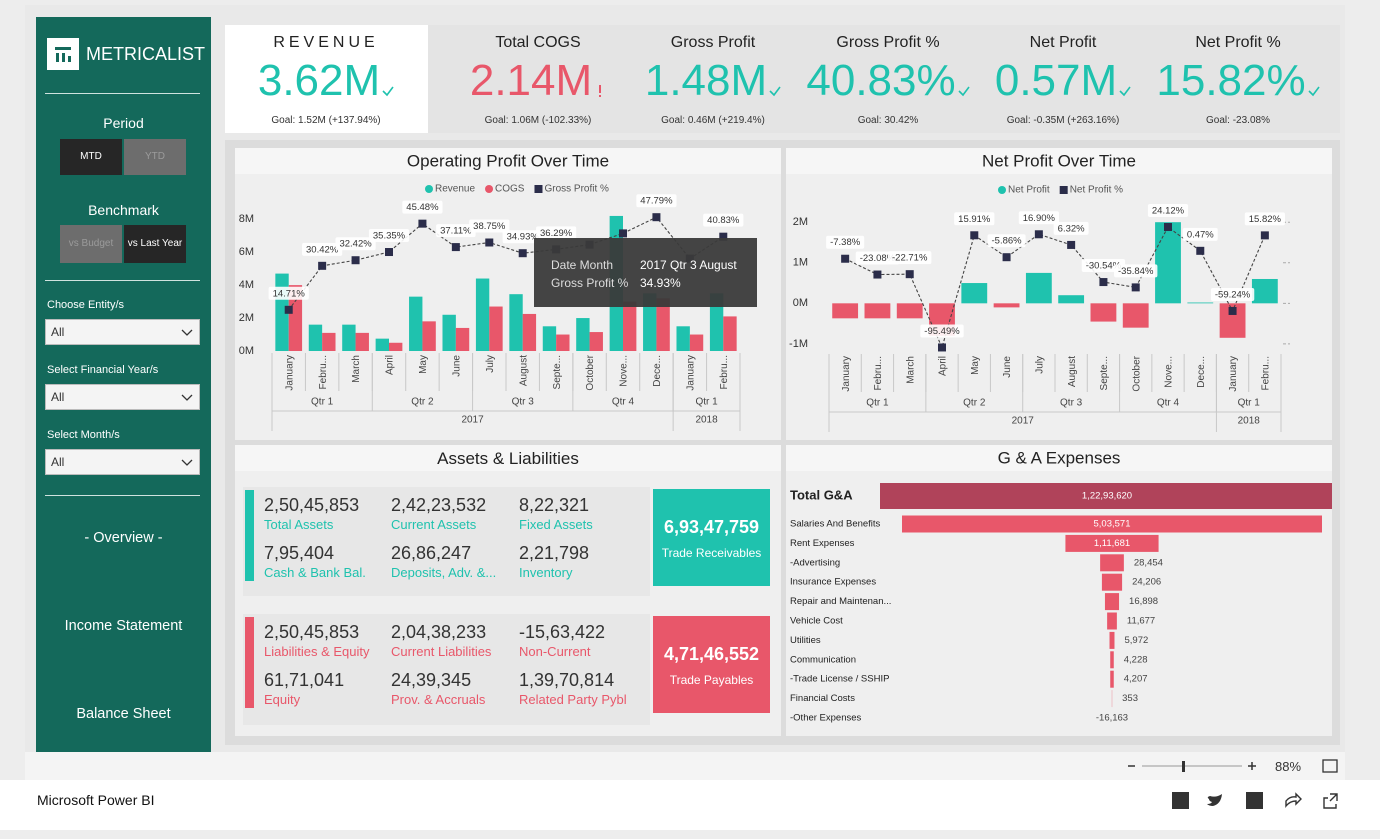 The height and width of the screenshot is (839, 1380). I want to click on year-label: 2017, so click(1023, 421).